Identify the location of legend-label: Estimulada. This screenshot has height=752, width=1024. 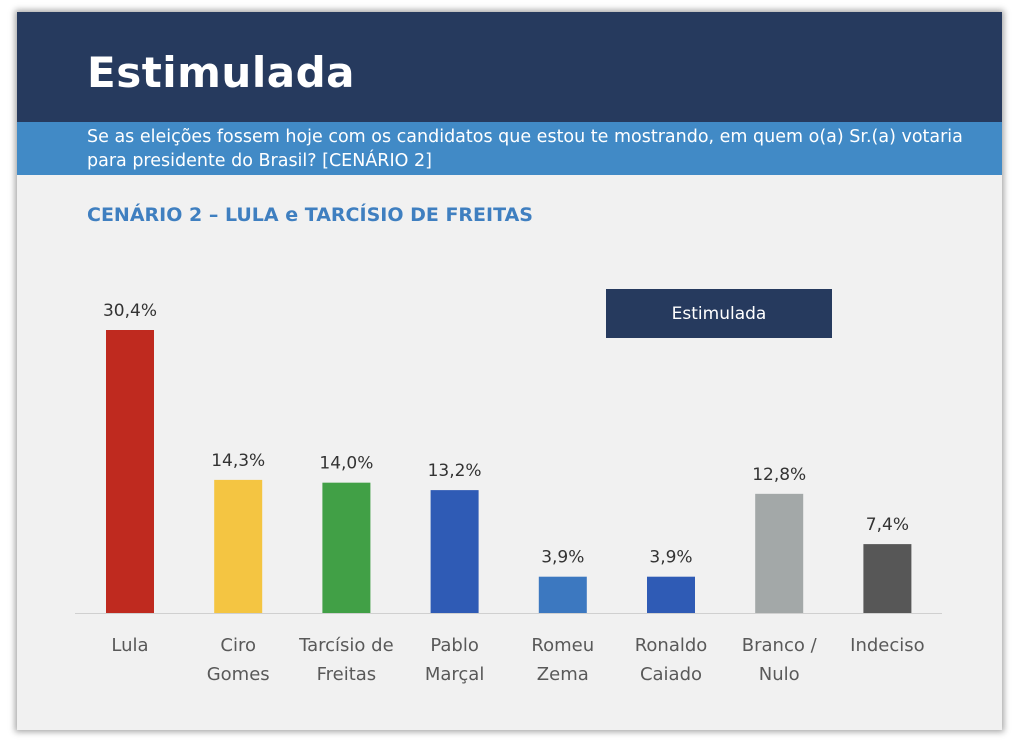
(719, 313).